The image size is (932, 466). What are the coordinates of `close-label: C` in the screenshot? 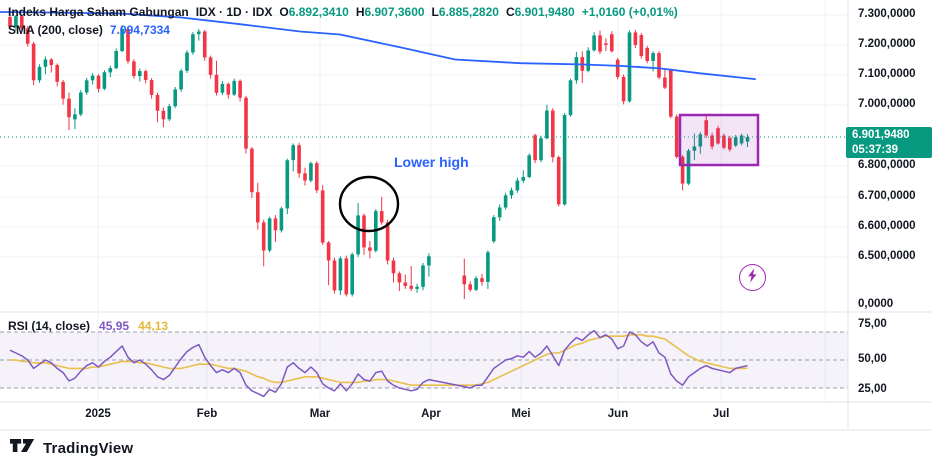 It's located at (510, 12).